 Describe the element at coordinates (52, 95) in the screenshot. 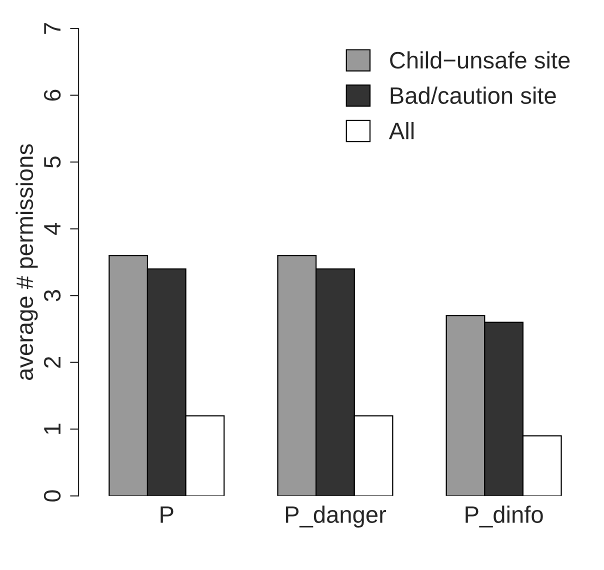

I see `y-tick-label: 6` at that location.